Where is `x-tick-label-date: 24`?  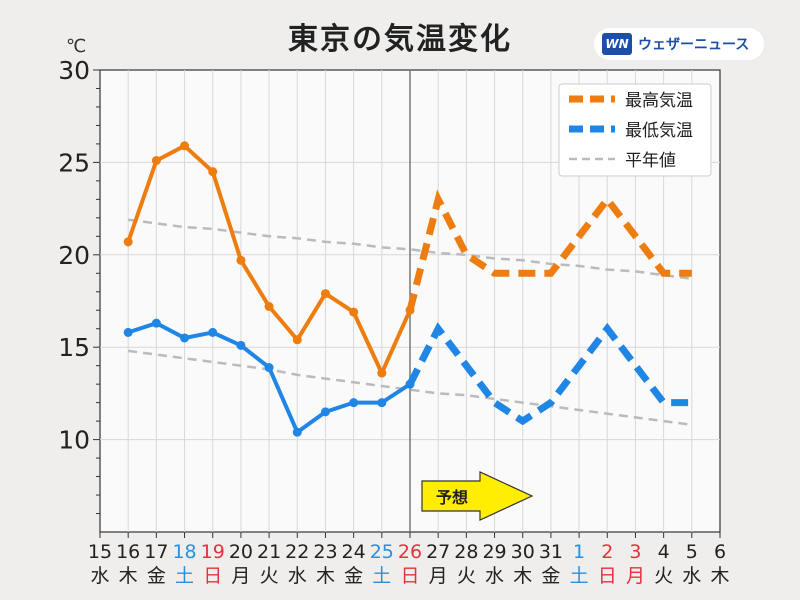 x-tick-label-date: 24 is located at coordinates (354, 552).